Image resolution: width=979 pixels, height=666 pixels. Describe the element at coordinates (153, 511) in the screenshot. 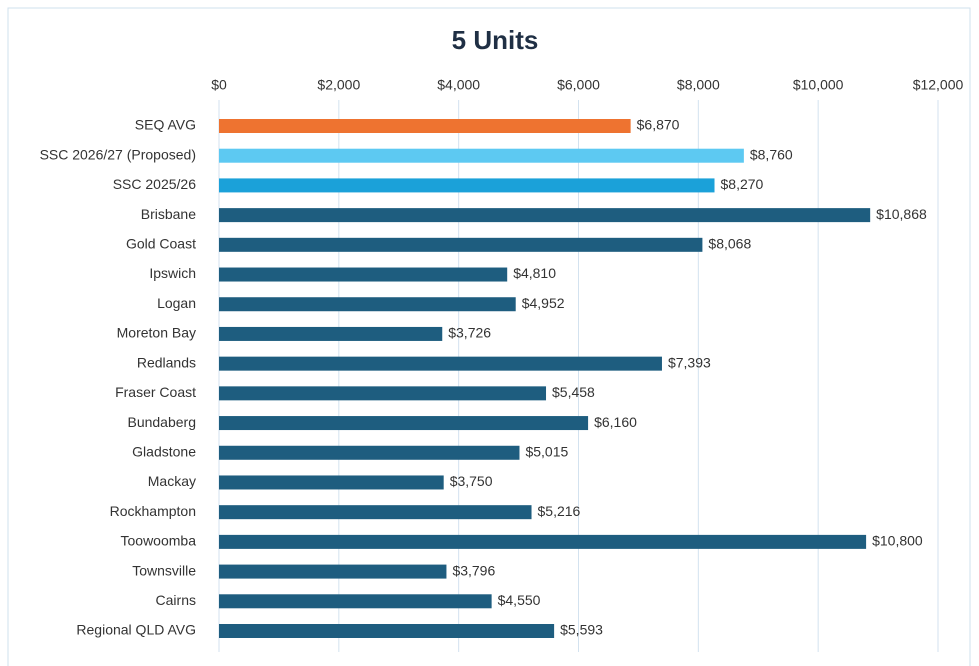

I see `y-tick-label: Rockhampton` at that location.